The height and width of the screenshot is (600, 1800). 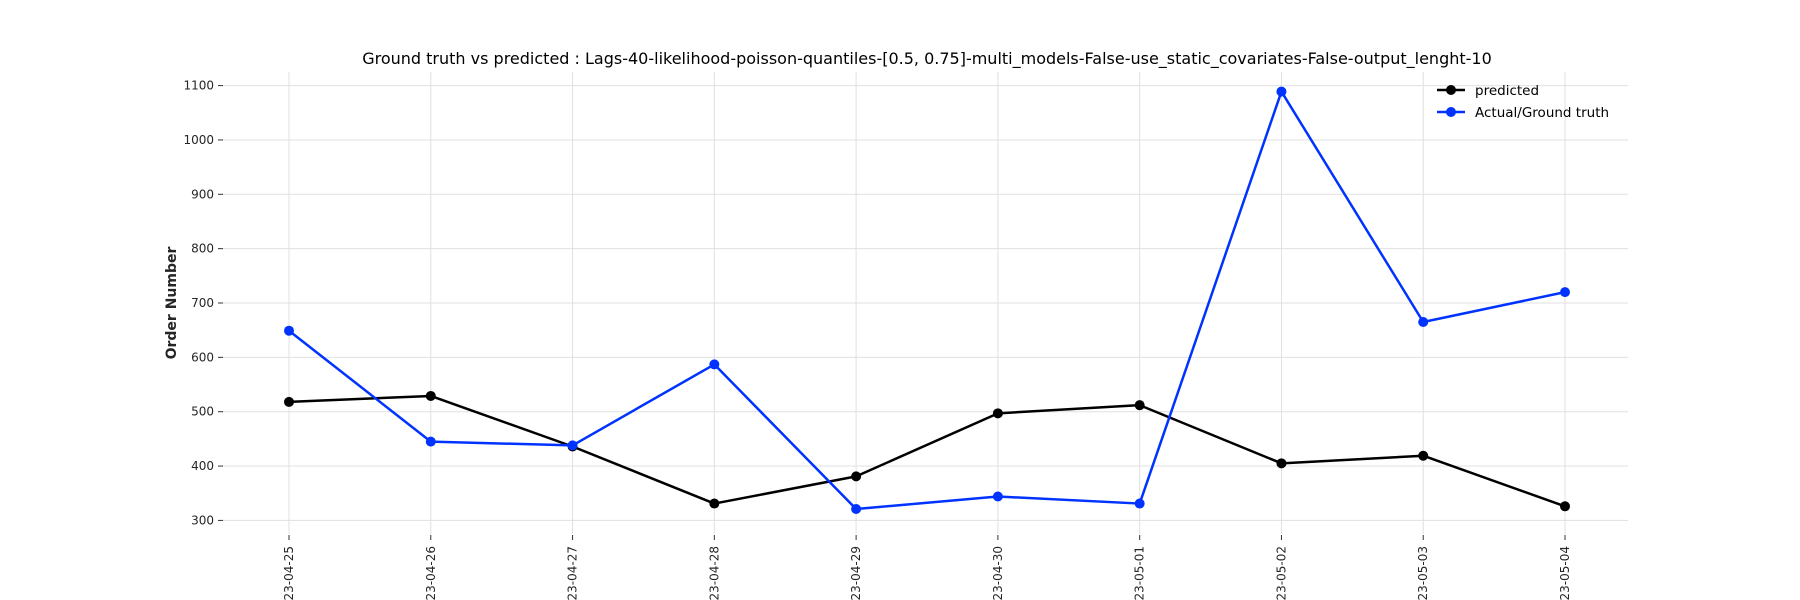 What do you see at coordinates (202, 466) in the screenshot?
I see `y-tick-label: 400` at bounding box center [202, 466].